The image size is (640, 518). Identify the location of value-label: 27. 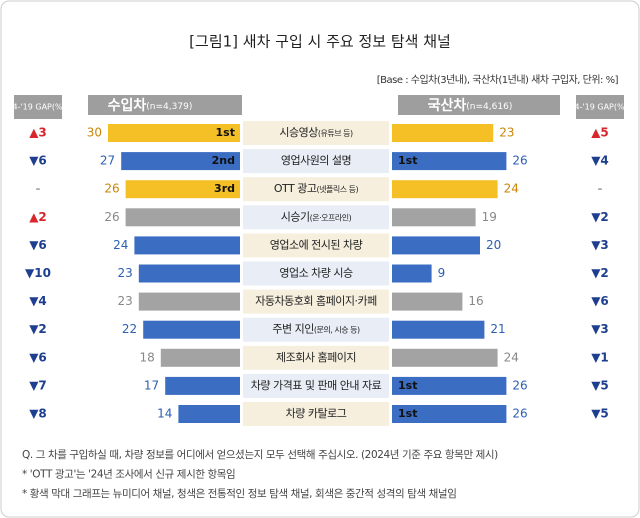
(107, 161).